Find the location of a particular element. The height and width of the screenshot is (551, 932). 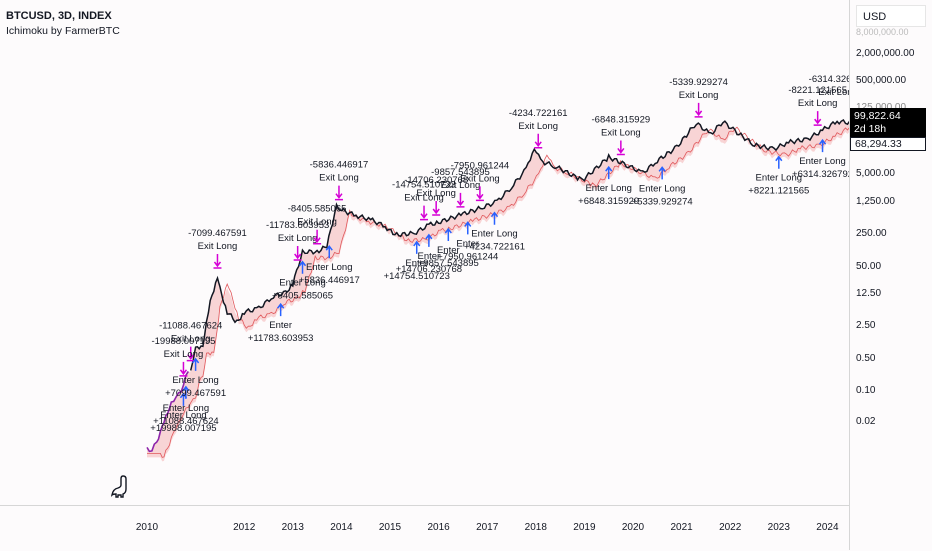

exit-long-marker: -7099.467591 Exit Long is located at coordinates (217, 248).